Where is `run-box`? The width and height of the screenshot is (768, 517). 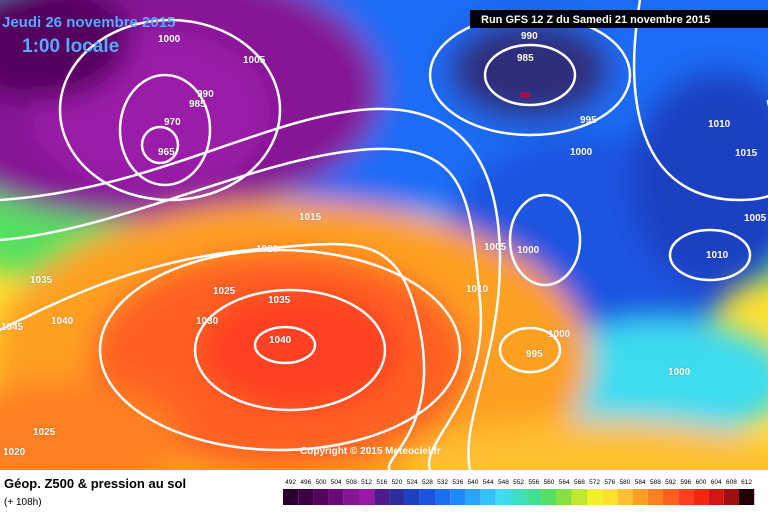
run-box is located at coordinates (619, 19).